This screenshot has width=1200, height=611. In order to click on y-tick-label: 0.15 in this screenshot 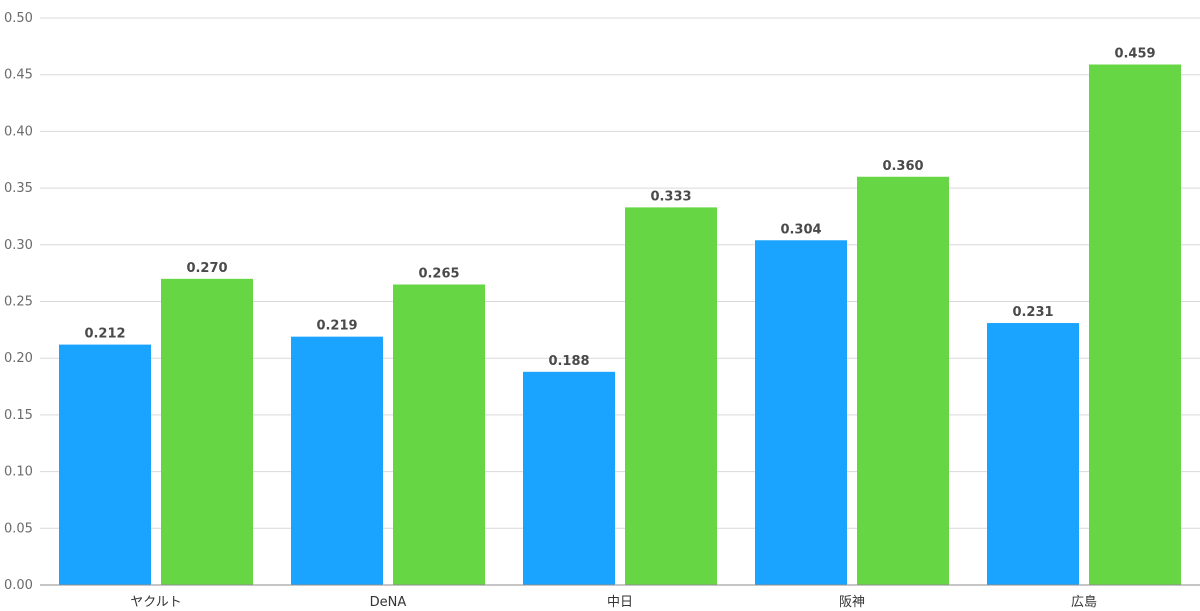, I will do `click(18, 415)`.